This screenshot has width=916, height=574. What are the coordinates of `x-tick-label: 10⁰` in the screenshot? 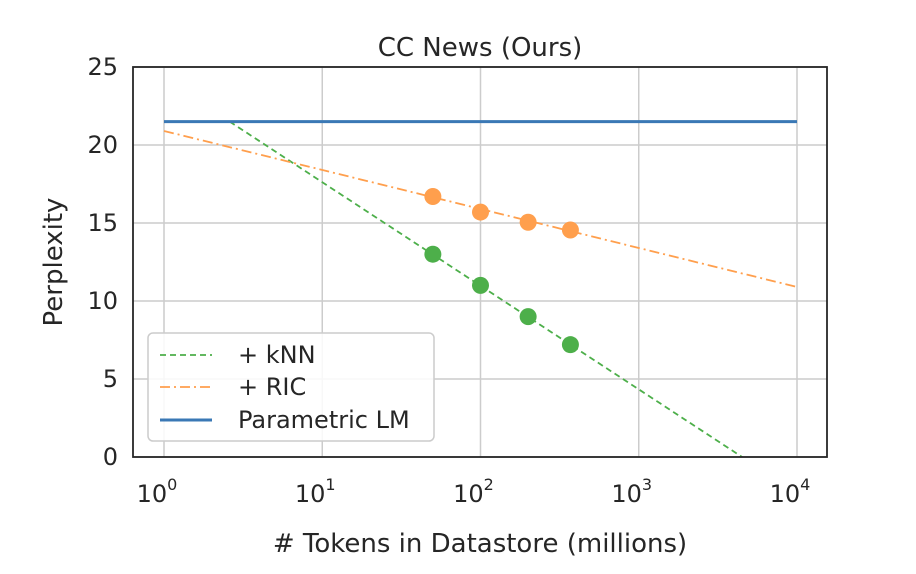 It's located at (157, 491).